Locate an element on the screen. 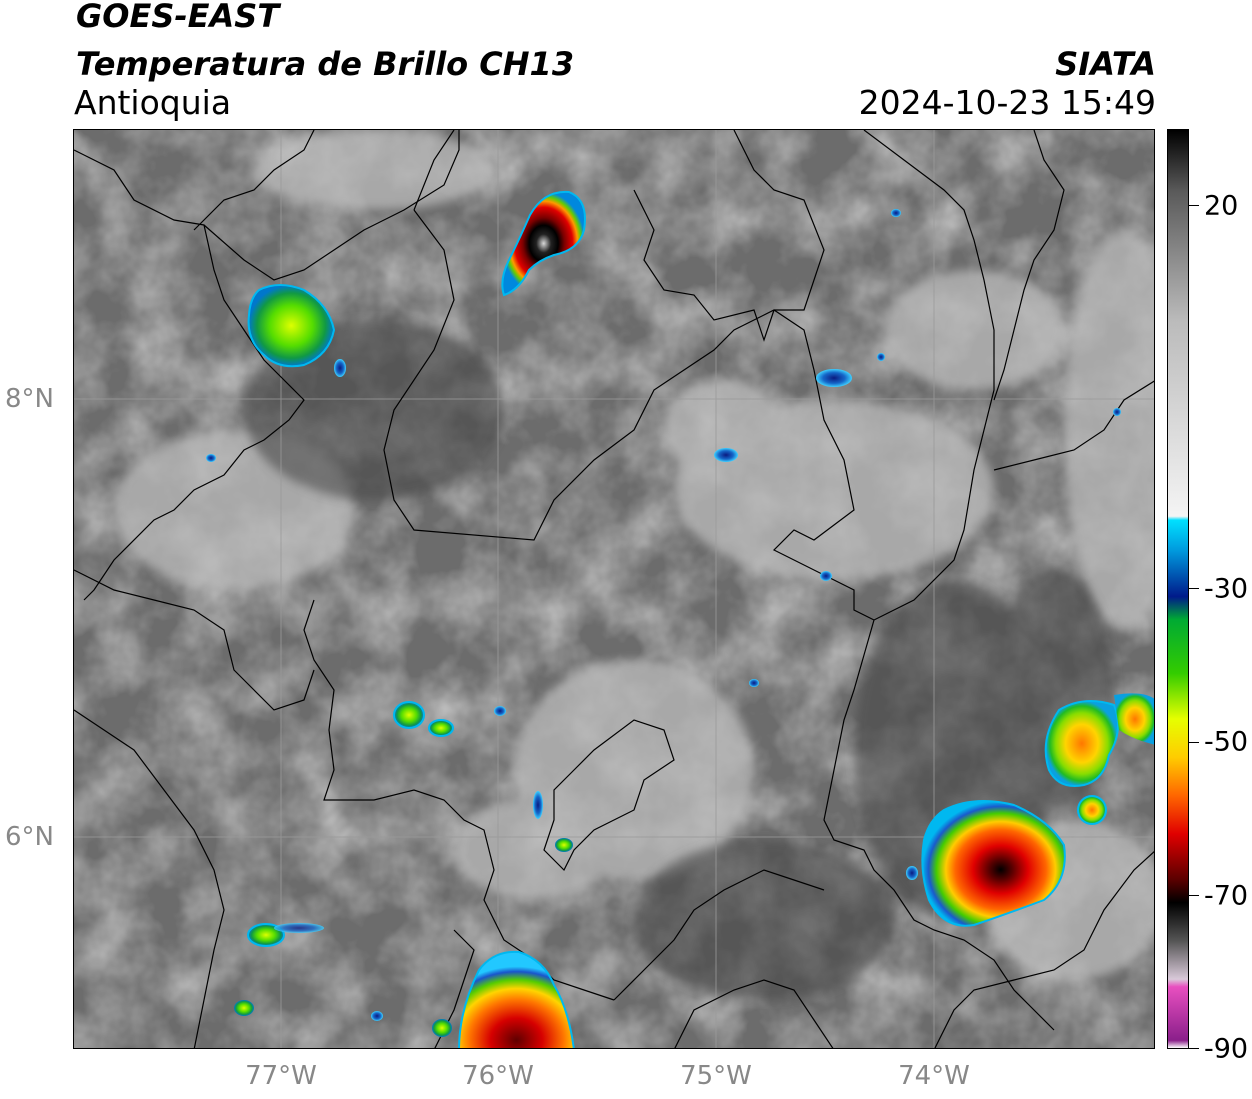 The image size is (1252, 1099). satellite-title: GOES-EAST is located at coordinates (178, 17).